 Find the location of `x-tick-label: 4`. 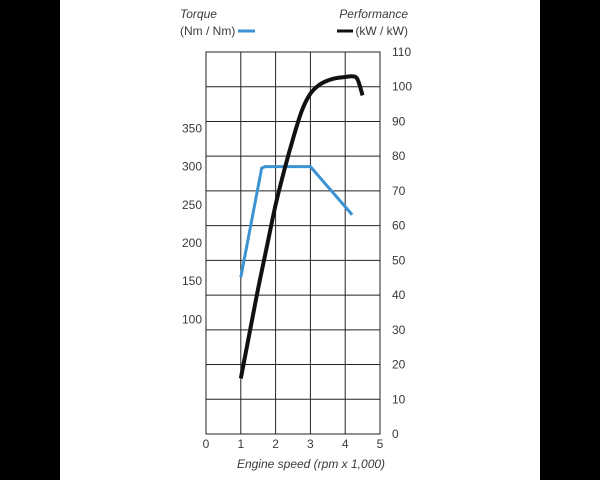

x-tick-label: 4 is located at coordinates (345, 444).